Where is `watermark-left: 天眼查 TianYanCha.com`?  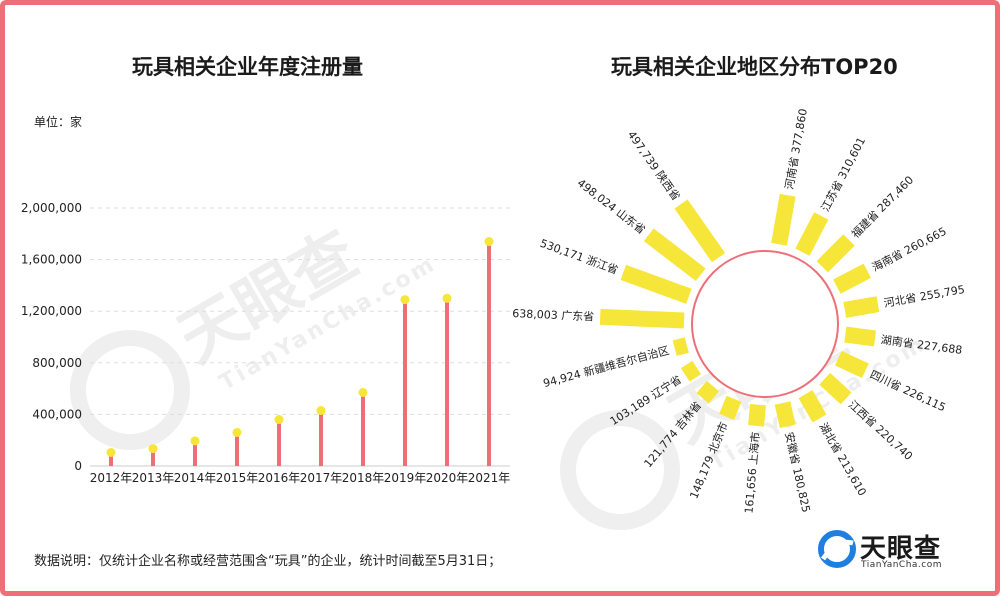 watermark-left: 天眼查 TianYanCha.com is located at coordinates (255, 333).